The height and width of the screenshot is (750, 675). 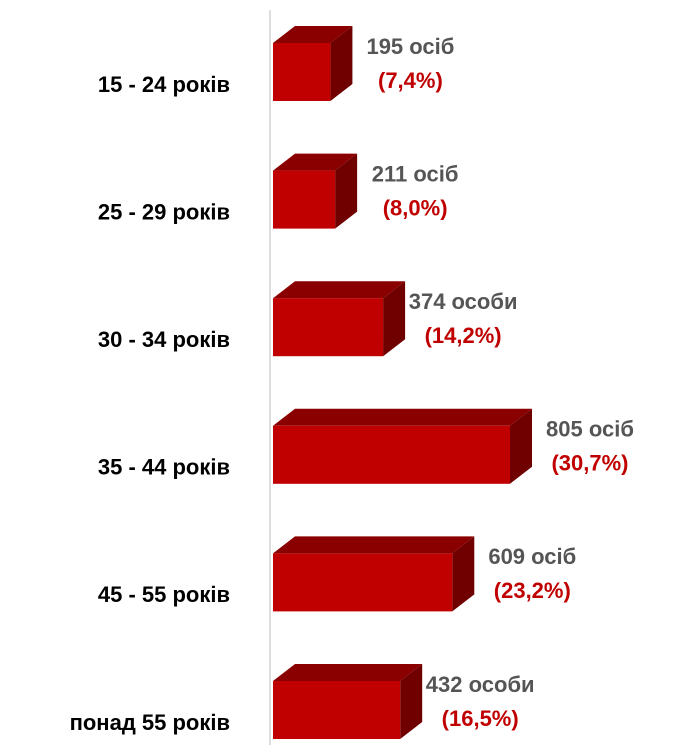 What do you see at coordinates (590, 429) in the screenshot?
I see `value-label: 805 осіб` at bounding box center [590, 429].